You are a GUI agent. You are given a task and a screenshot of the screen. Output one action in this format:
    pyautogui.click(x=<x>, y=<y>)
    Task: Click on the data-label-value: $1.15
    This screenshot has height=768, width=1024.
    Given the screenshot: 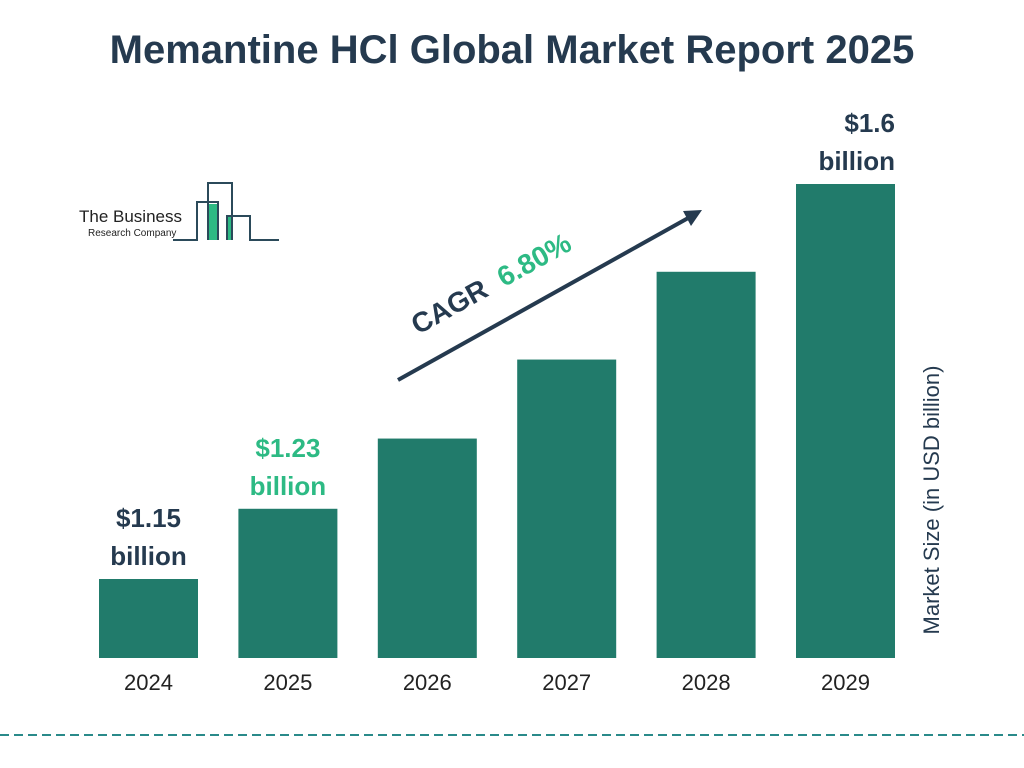 What is the action you would take?
    pyautogui.click(x=148, y=518)
    